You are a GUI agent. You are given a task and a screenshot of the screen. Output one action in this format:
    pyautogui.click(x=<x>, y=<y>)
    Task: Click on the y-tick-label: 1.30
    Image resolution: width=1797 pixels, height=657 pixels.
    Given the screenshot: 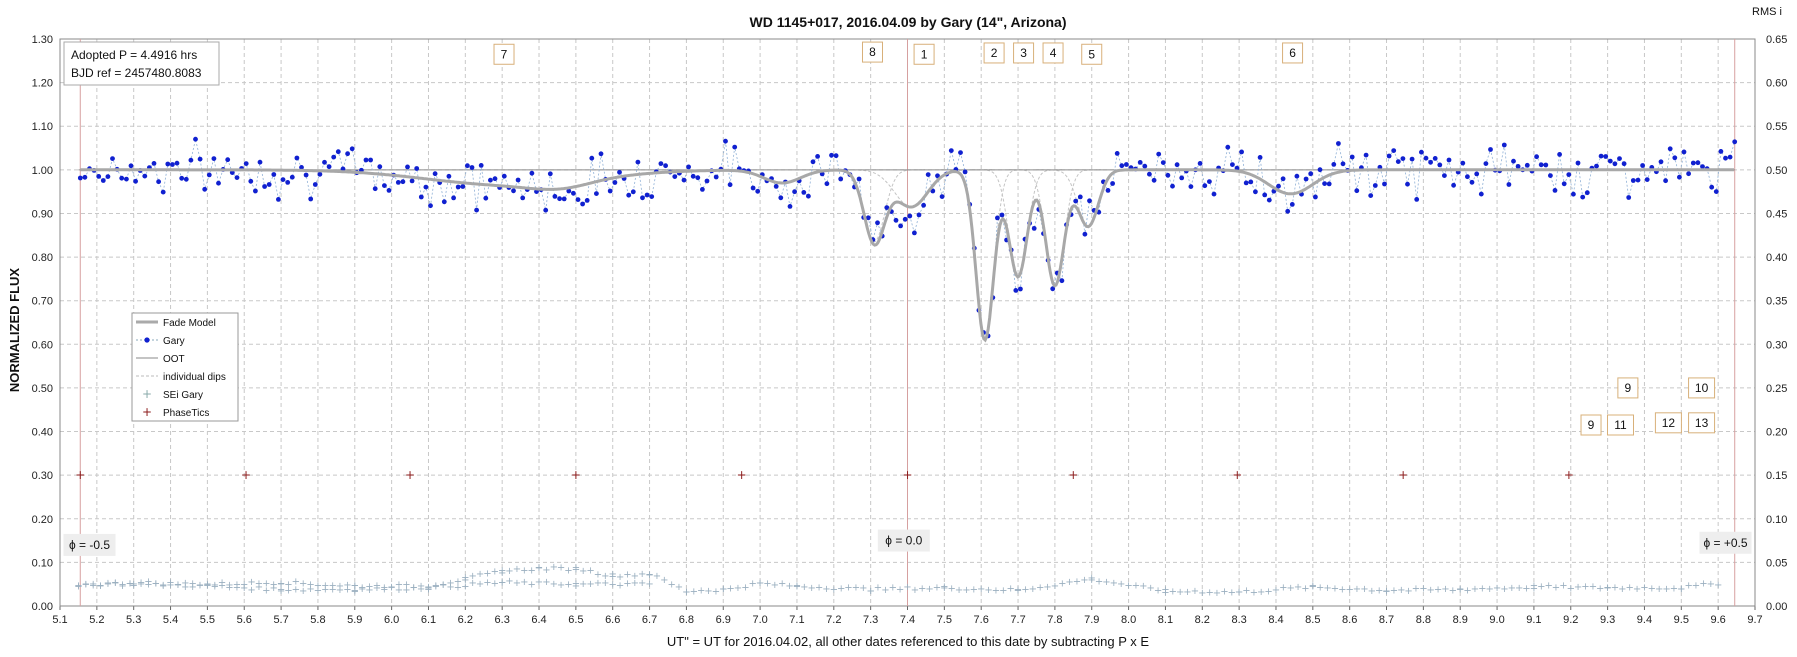 What is the action you would take?
    pyautogui.click(x=42, y=40)
    